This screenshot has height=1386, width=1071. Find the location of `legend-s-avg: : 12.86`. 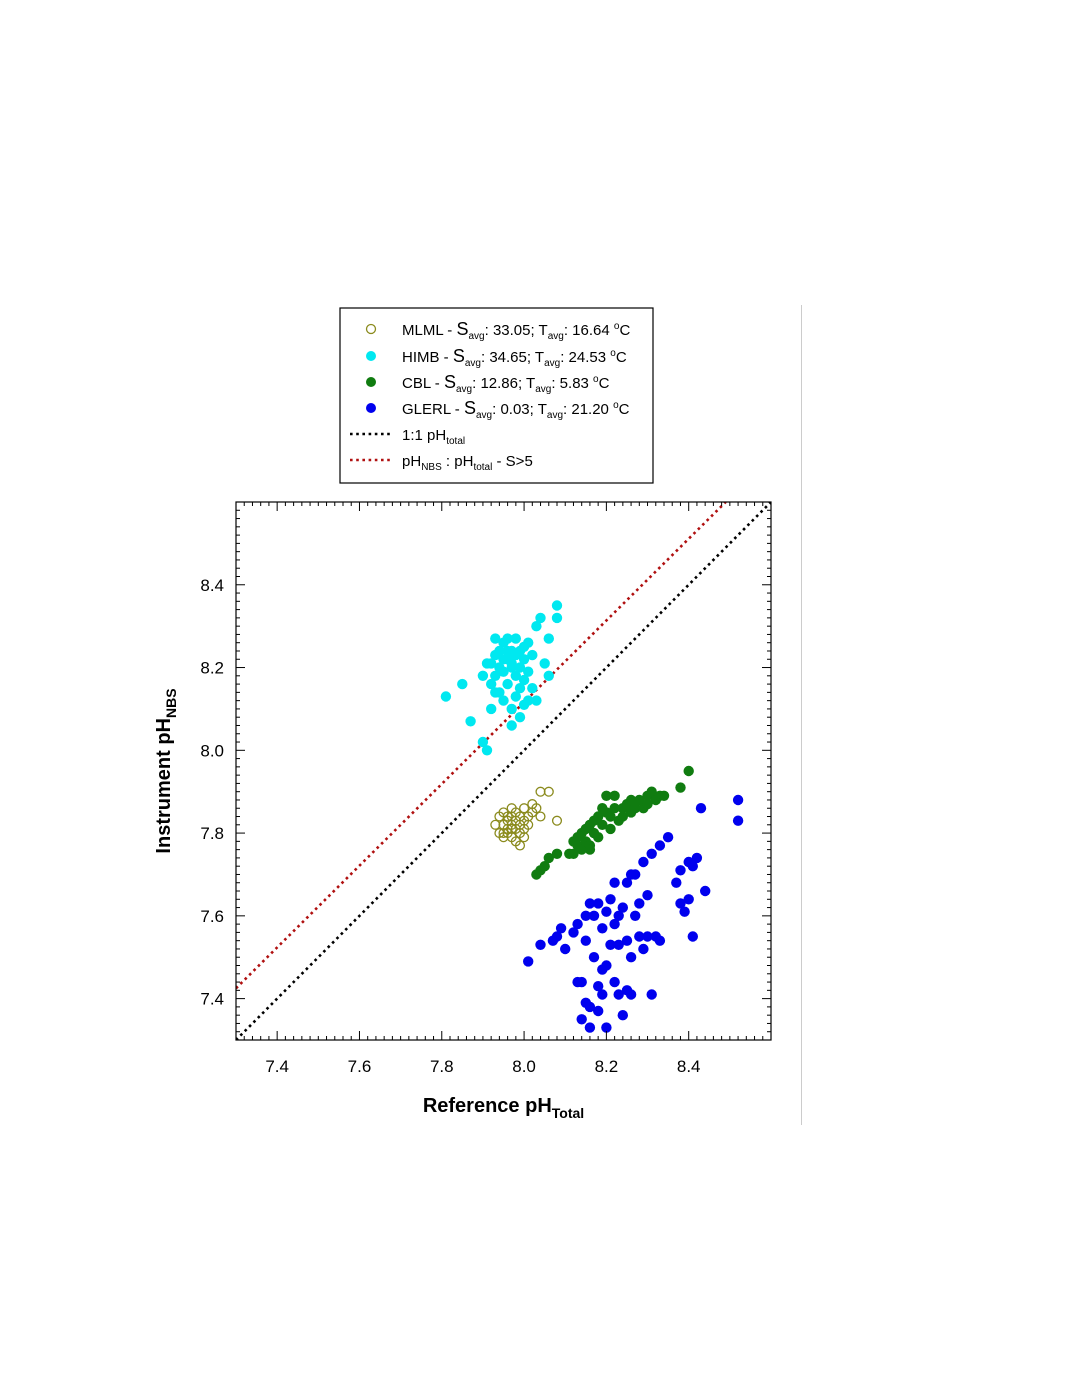

legend-s-avg: : 12.86 is located at coordinates (495, 383).